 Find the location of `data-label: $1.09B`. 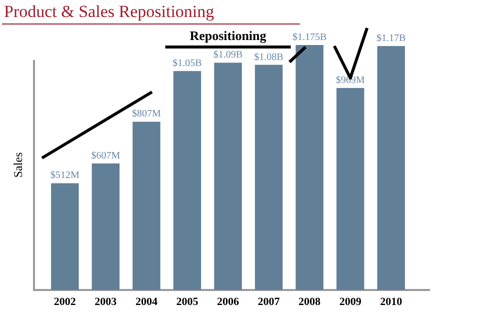

data-label: $1.09B is located at coordinates (228, 55).